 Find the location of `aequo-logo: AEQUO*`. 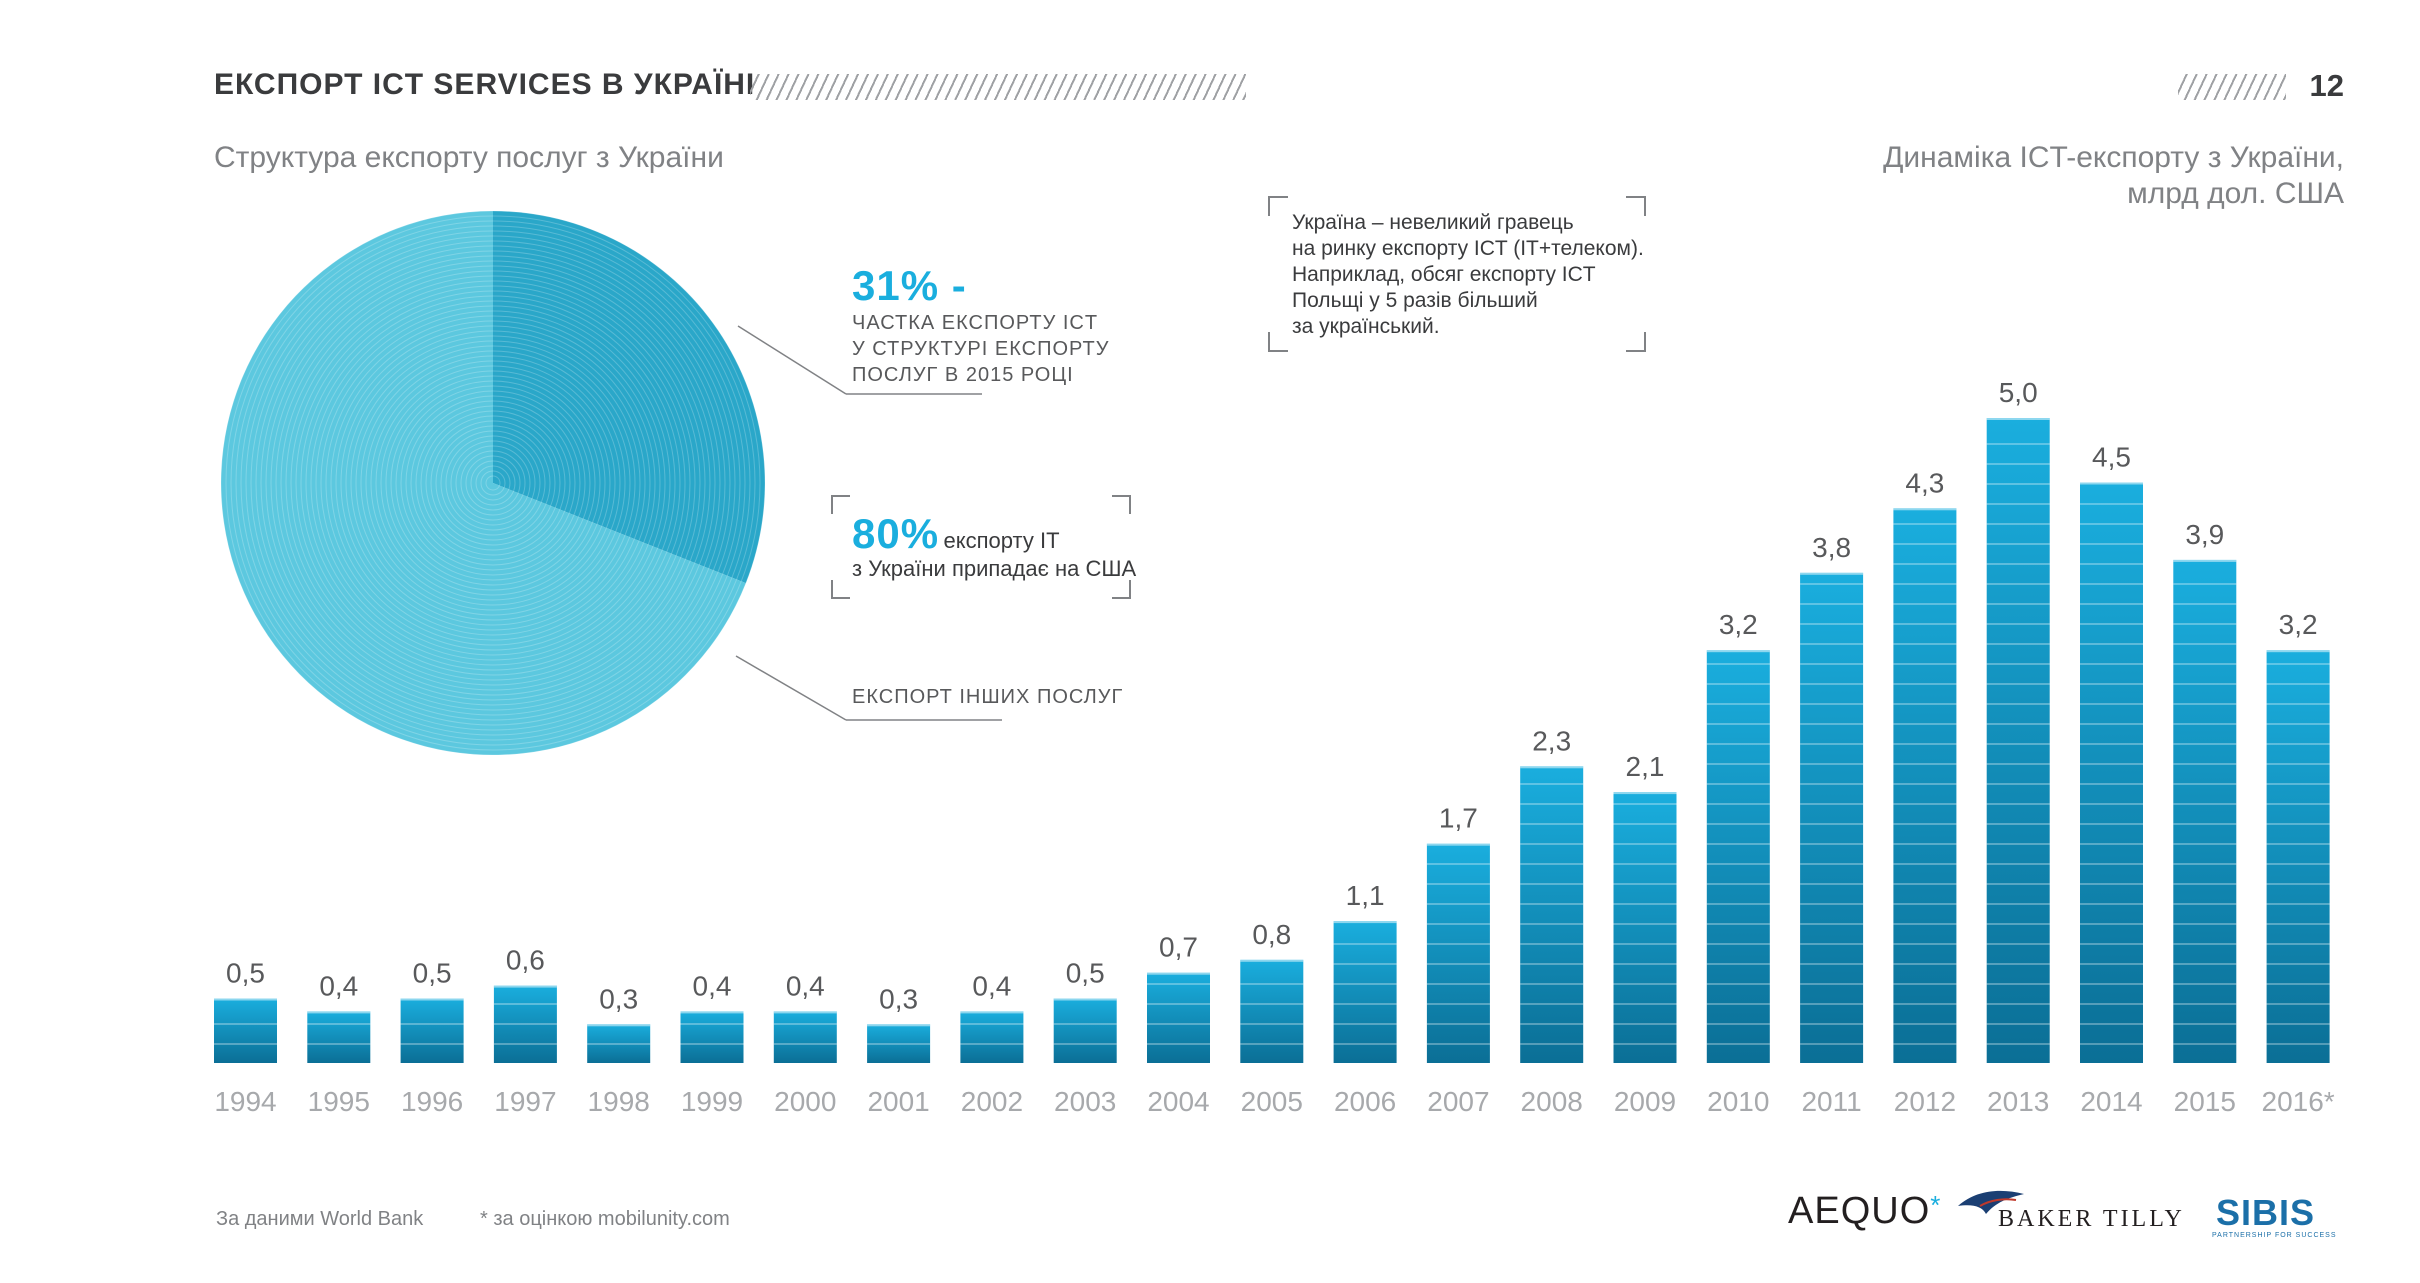

aequo-logo: AEQUO* is located at coordinates (1864, 1211).